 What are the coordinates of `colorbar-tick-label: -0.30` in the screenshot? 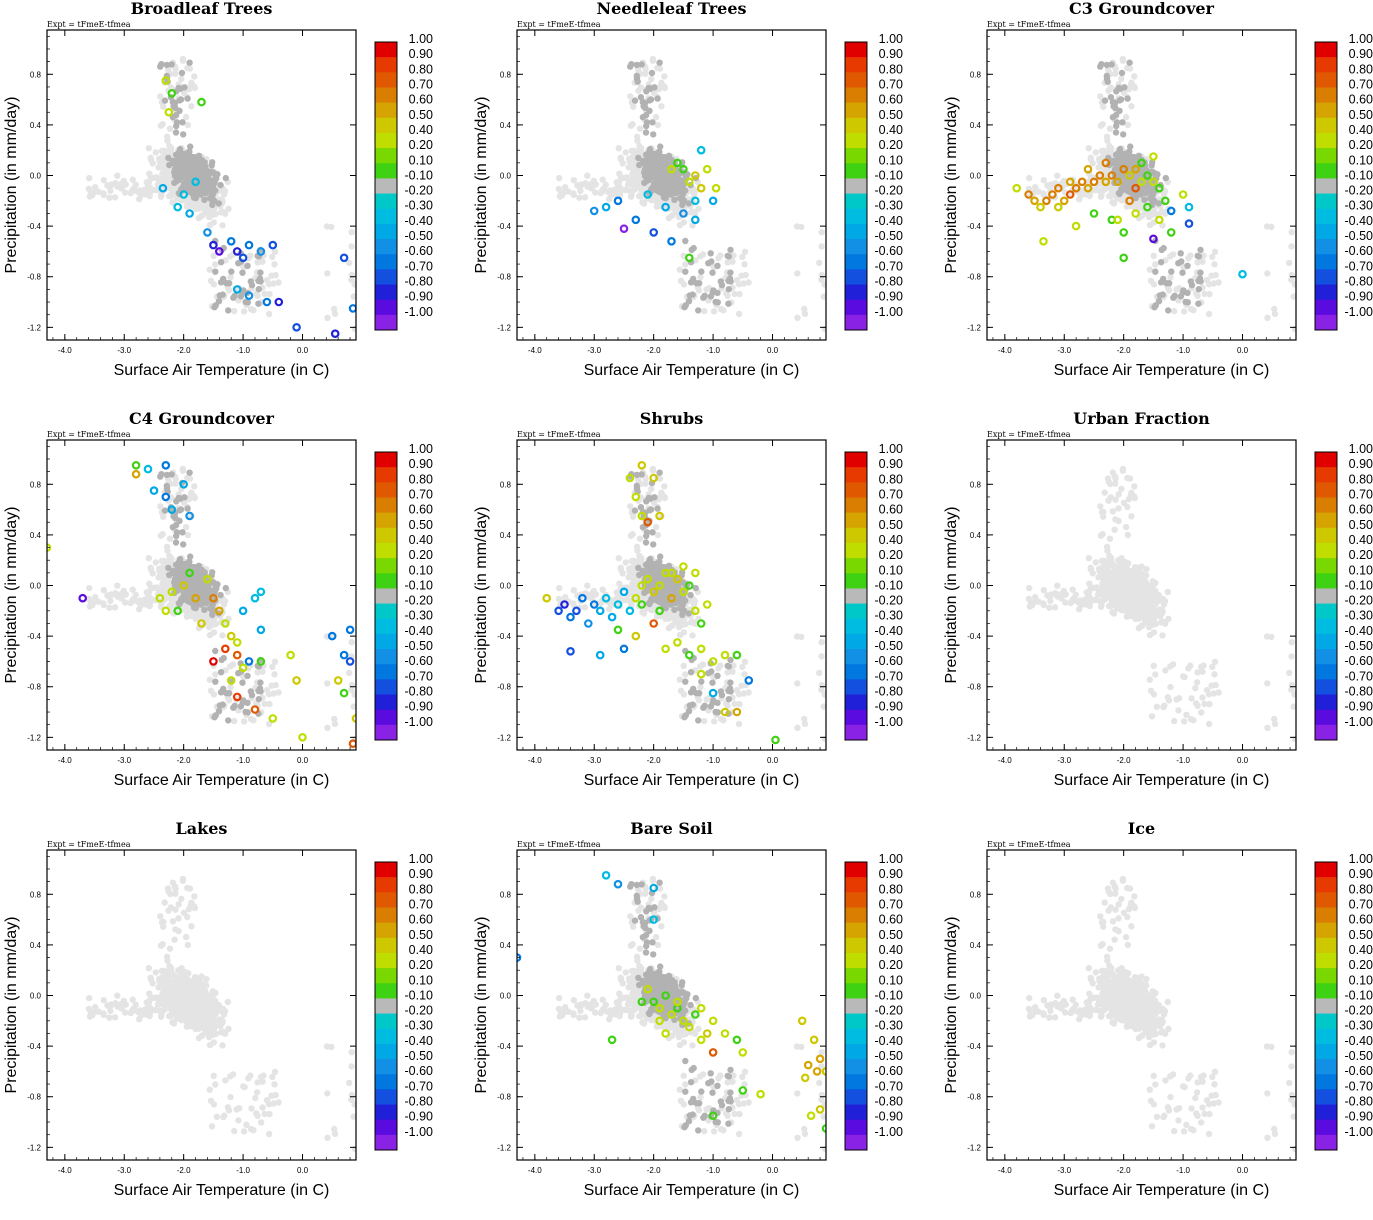 It's located at (889, 206).